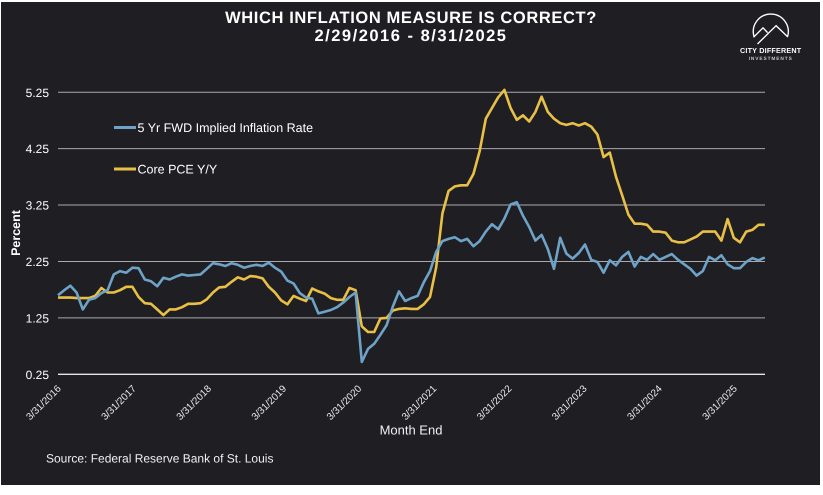 The width and height of the screenshot is (823, 495). I want to click on svg-text: Percent, so click(16, 232).